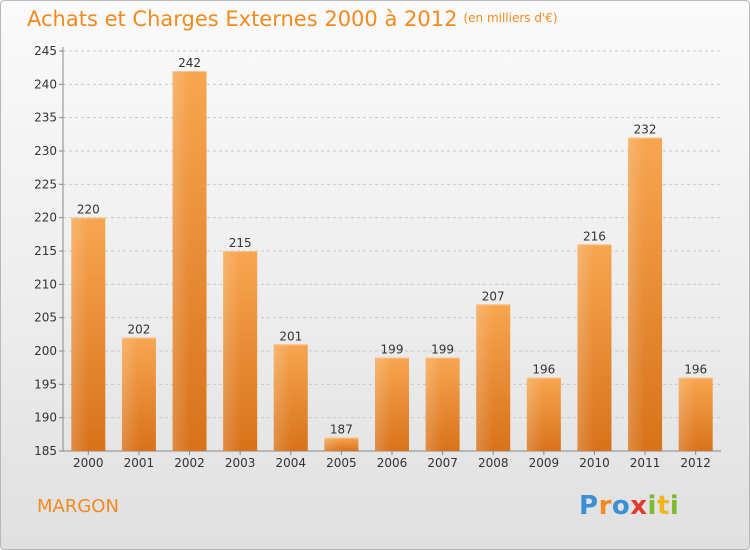 The height and width of the screenshot is (550, 750). I want to click on x-tick-label: 2002, so click(189, 463).